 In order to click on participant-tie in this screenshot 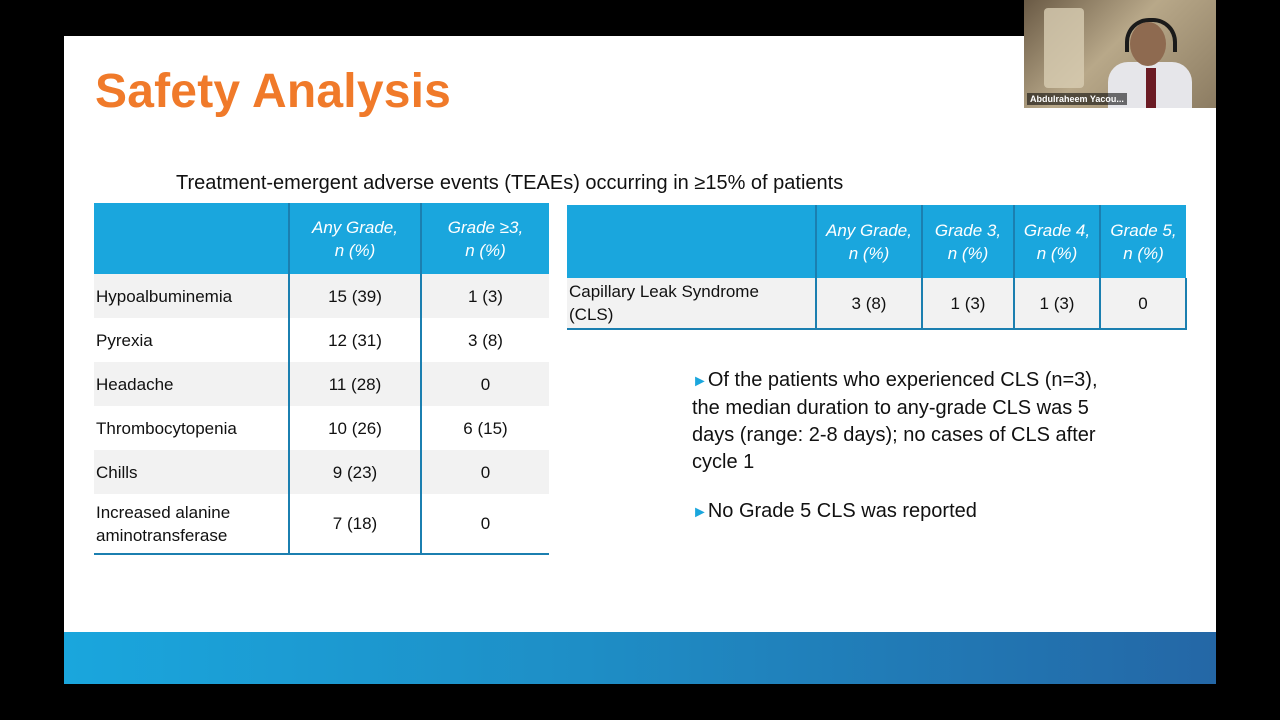, I will do `click(1151, 88)`.